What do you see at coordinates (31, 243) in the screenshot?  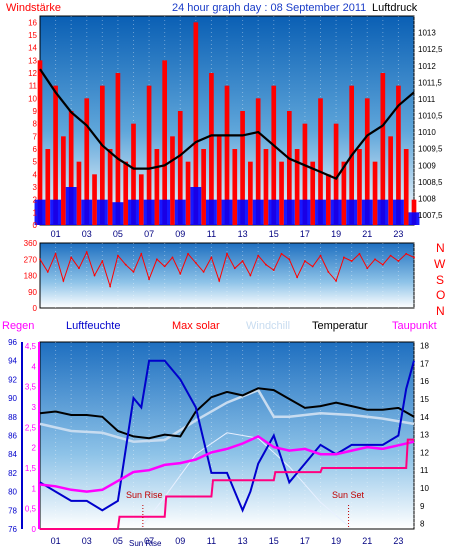 I see `direction-y-tick-label: 360` at bounding box center [31, 243].